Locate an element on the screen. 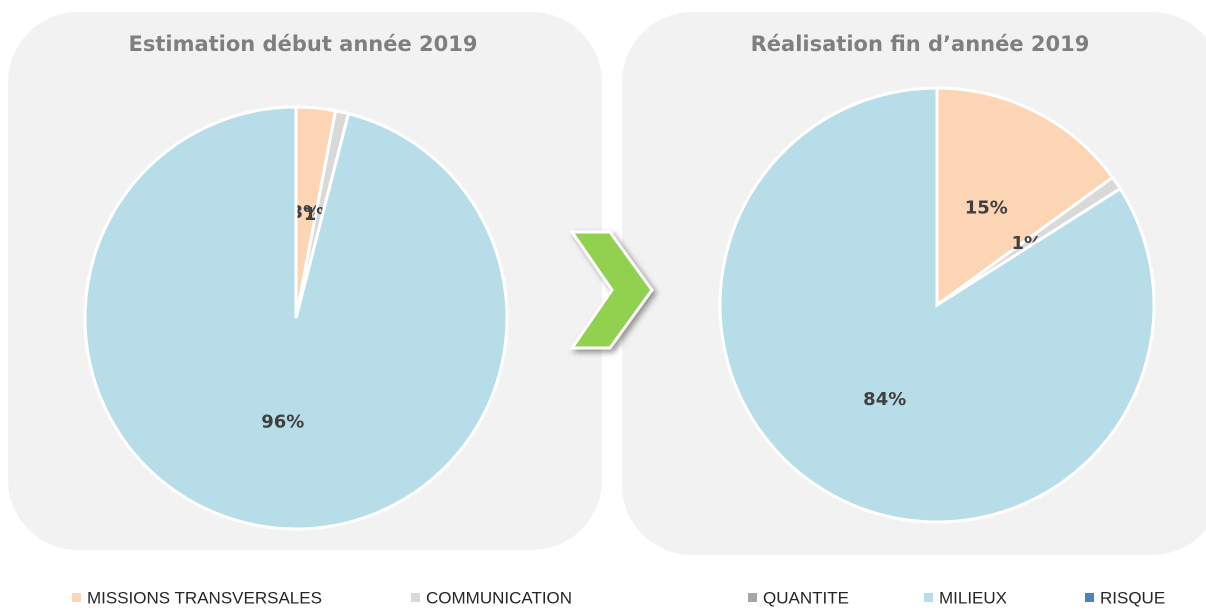 Image resolution: width=1206 pixels, height=610 pixels. legend-label: MILIEUX is located at coordinates (973, 597).